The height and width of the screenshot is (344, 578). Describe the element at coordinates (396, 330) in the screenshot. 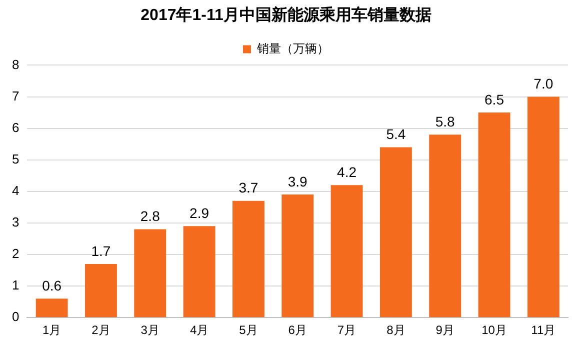

I see `x-tick-label: 8月` at that location.